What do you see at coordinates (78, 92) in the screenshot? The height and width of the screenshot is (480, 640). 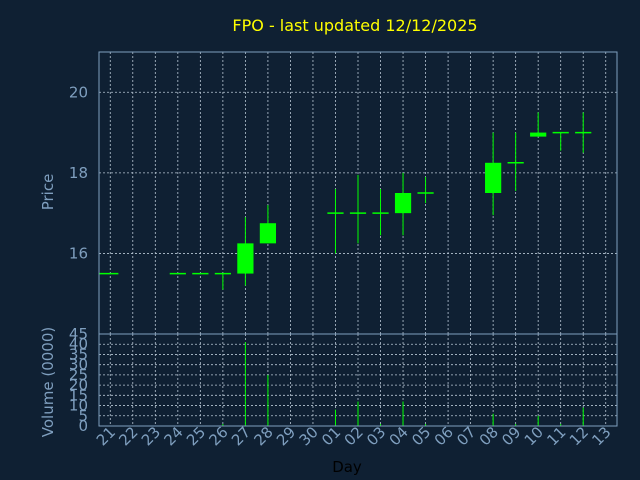 I see `price-tick-label: 20` at bounding box center [78, 92].